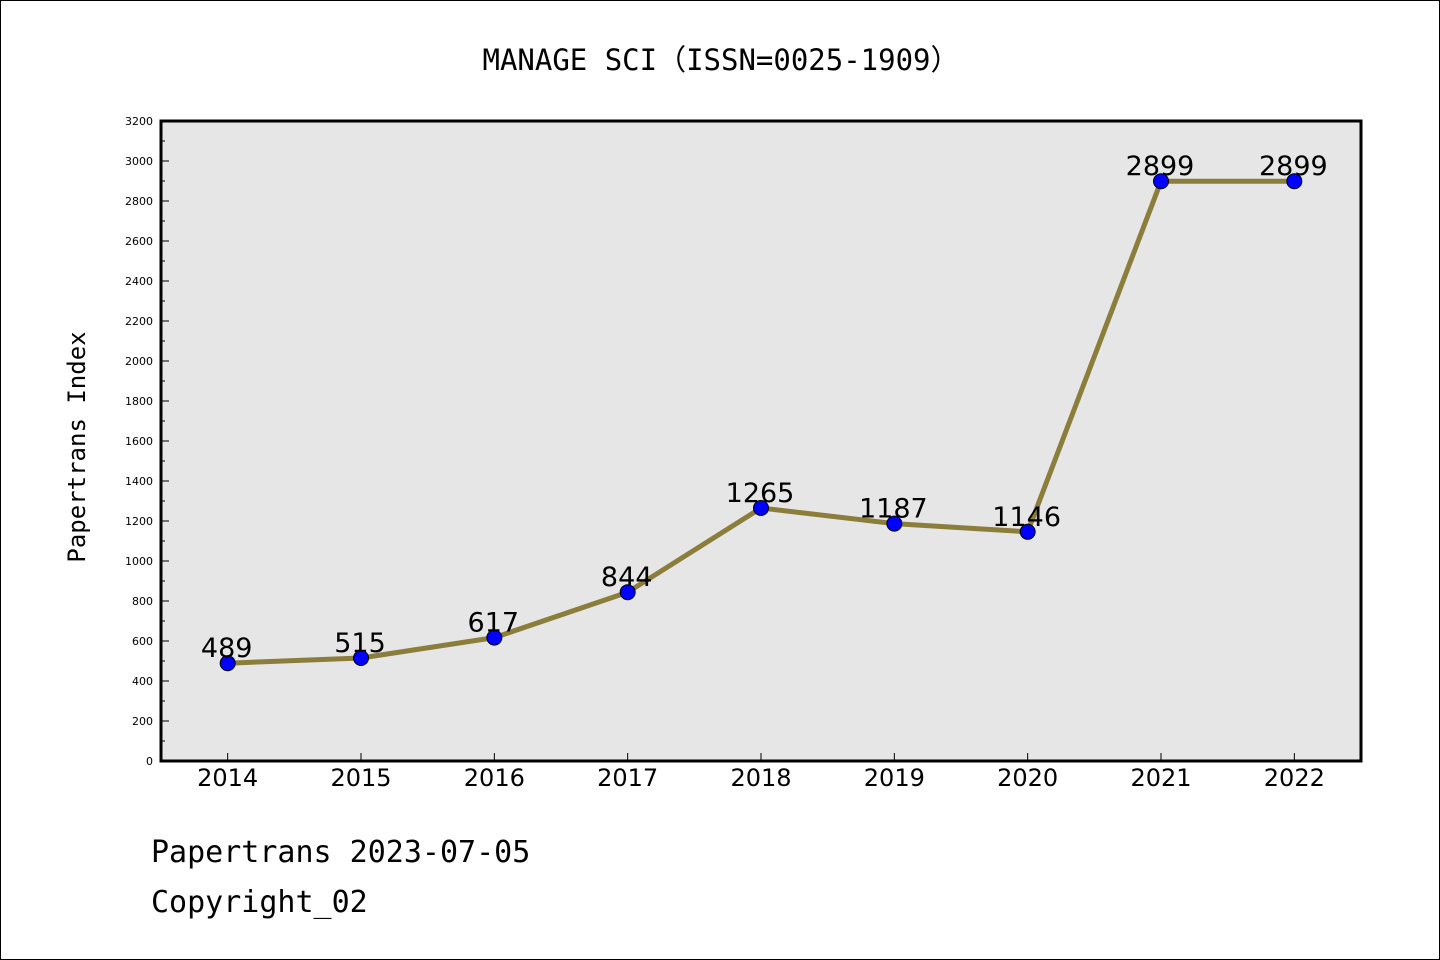 The width and height of the screenshot is (1440, 960). I want to click on y-tick-label: 1800, so click(139, 401).